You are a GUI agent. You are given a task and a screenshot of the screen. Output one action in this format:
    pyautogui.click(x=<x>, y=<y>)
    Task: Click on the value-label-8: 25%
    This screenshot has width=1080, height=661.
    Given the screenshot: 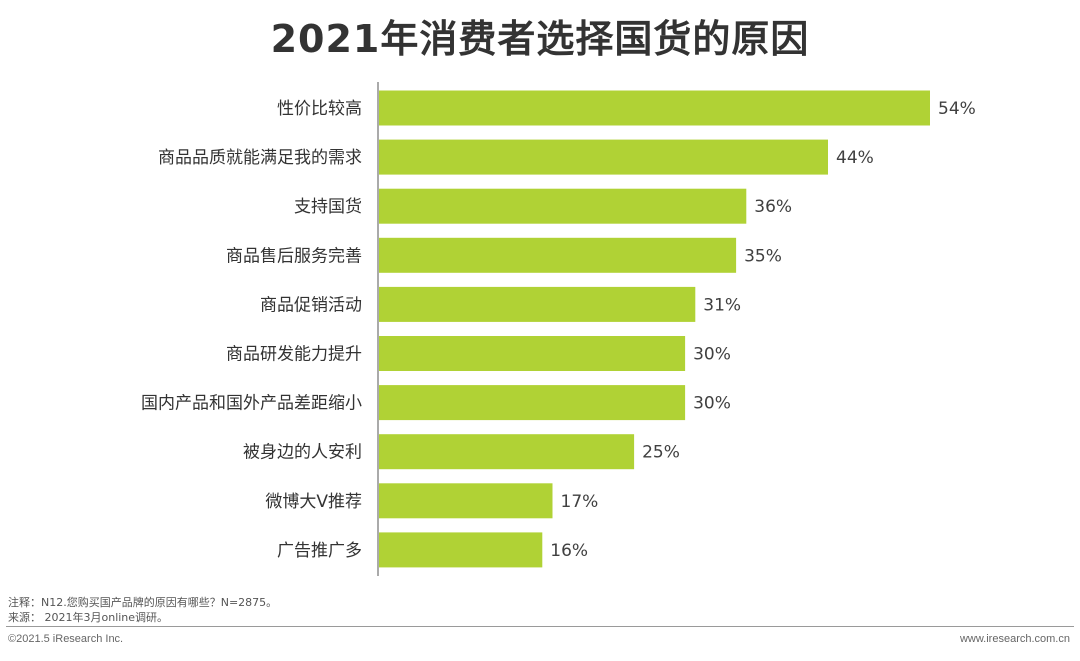 What is the action you would take?
    pyautogui.click(x=661, y=453)
    